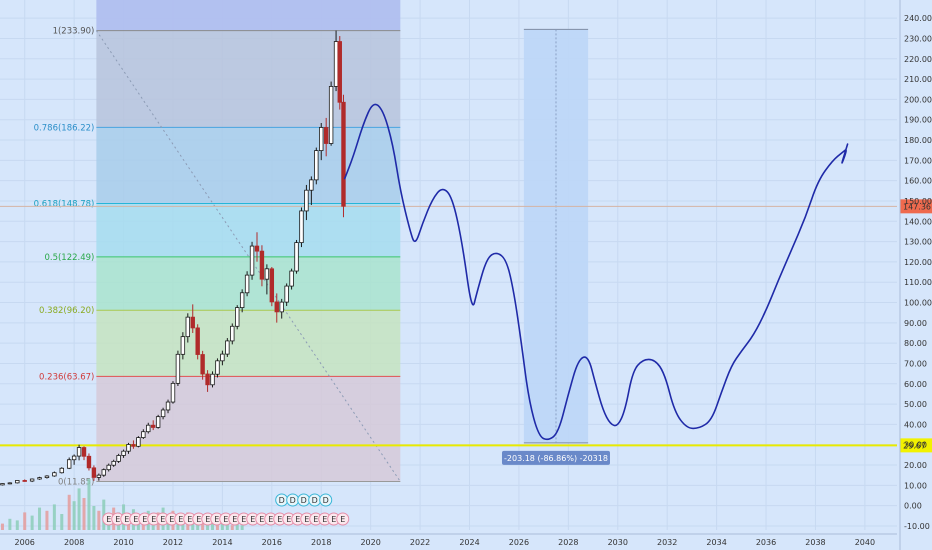 The width and height of the screenshot is (932, 550). Describe the element at coordinates (918, 242) in the screenshot. I see `y-tick-label: 130.00` at that location.